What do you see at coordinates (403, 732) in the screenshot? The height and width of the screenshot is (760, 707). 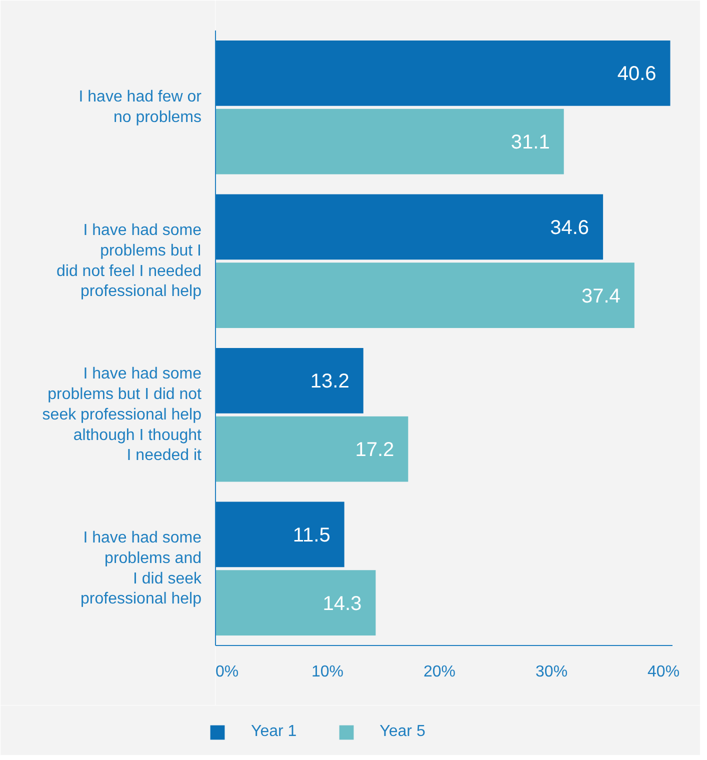 I see `legend-label: Year 5` at bounding box center [403, 732].